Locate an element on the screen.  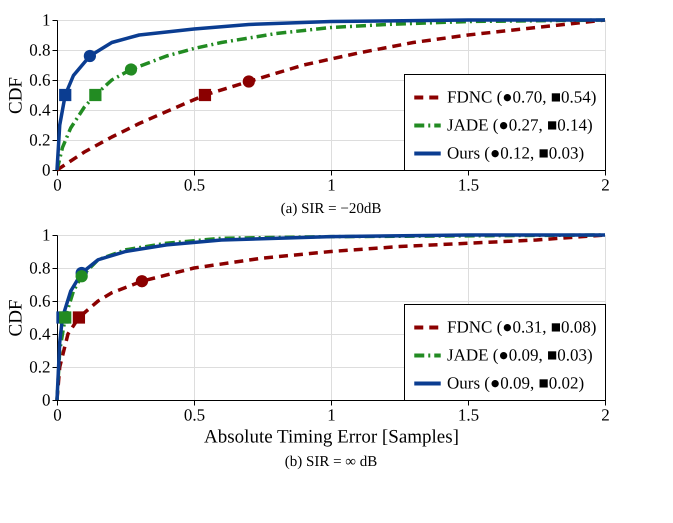
legend-label: JADE (●0.27, ■0.14) is located at coordinates (520, 125).